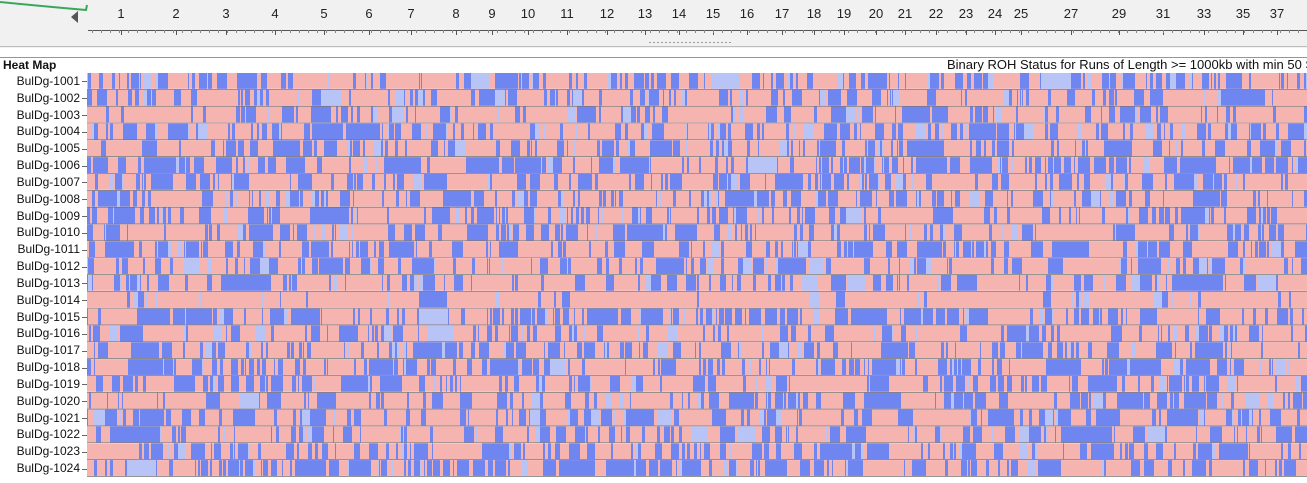  Describe the element at coordinates (45, 10) in the screenshot. I see `selection-handle` at that location.